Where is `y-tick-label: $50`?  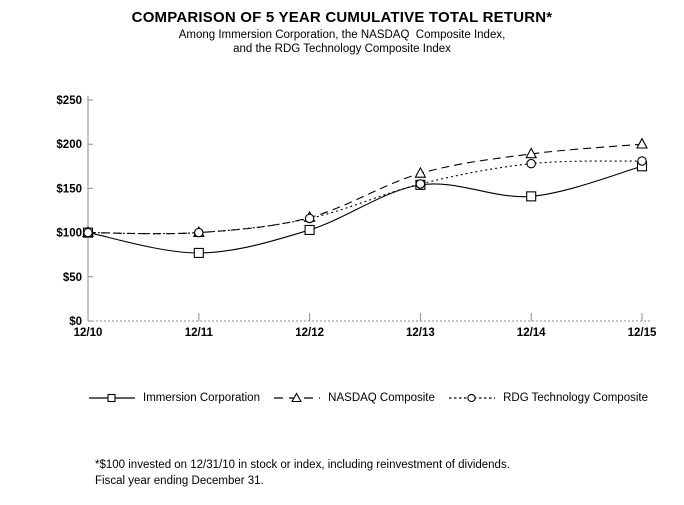
y-tick-label: $50 is located at coordinates (72, 278).